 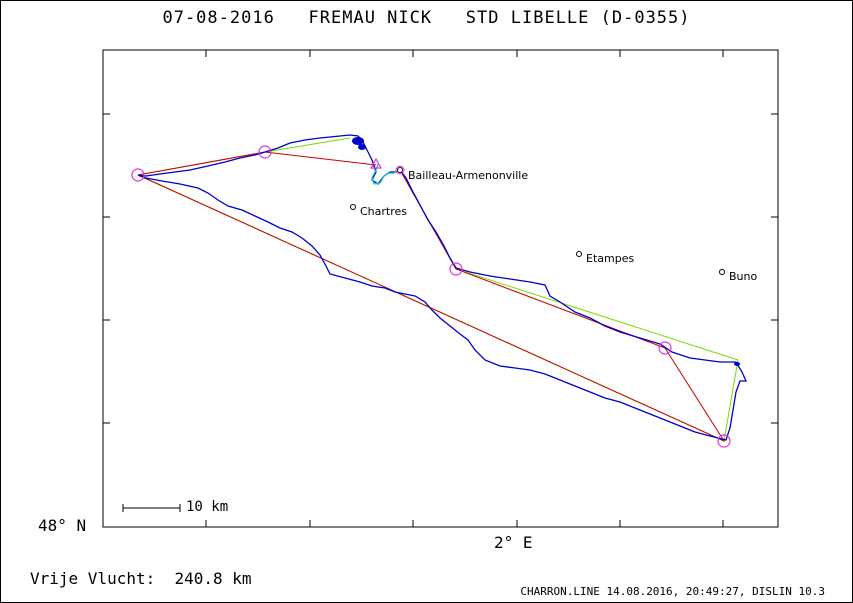 I want to click on place-marker-buno, so click(x=722, y=272).